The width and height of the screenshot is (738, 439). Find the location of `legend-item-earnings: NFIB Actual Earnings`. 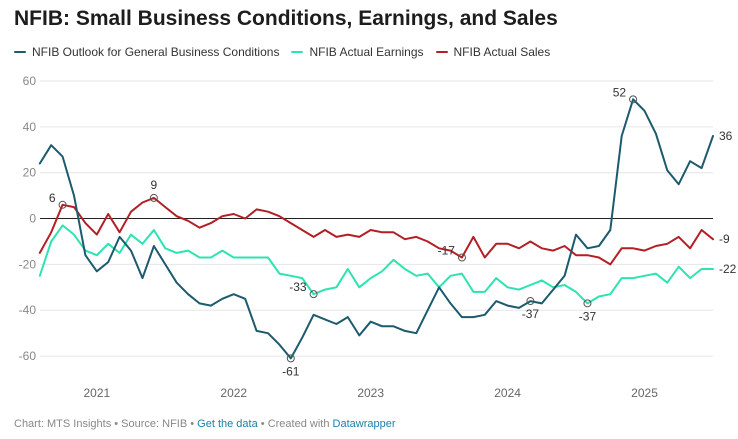

legend-item-earnings: NFIB Actual Earnings is located at coordinates (357, 52).